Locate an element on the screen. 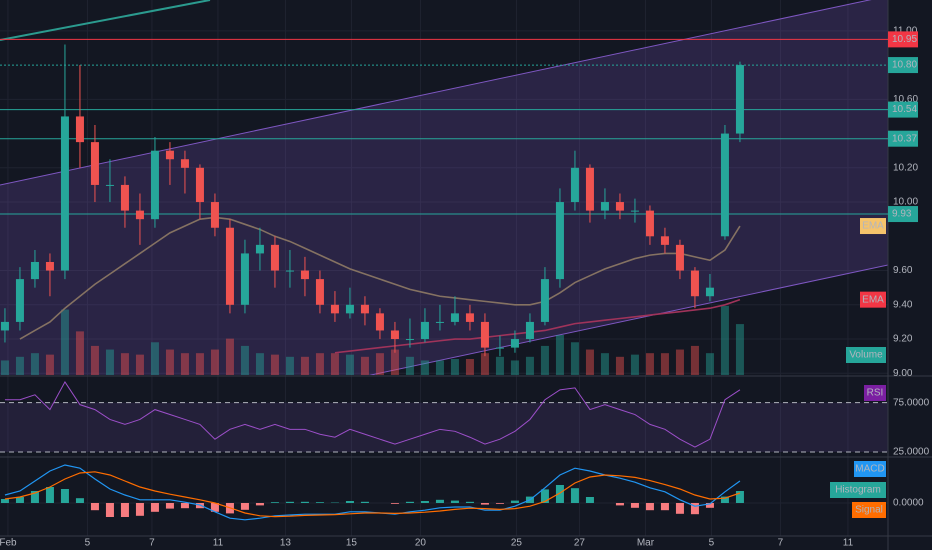  x-tick-label: Mar is located at coordinates (646, 543).